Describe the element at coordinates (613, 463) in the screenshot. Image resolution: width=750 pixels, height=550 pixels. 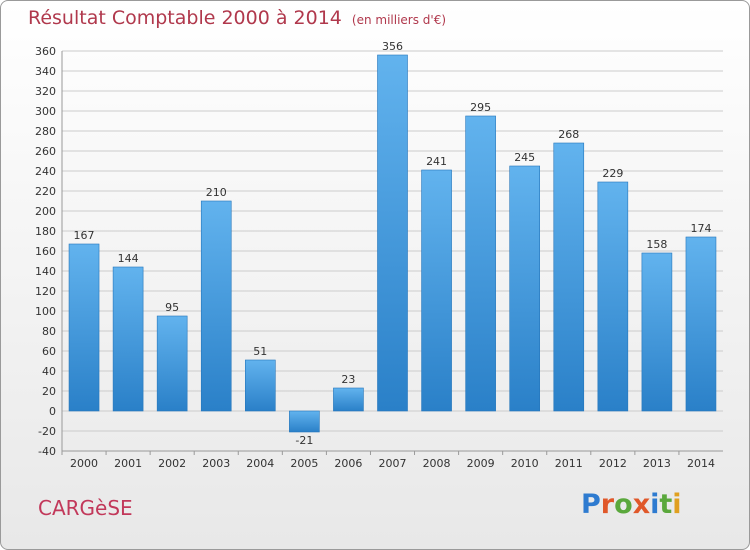
I see `x-tick-label: 2012` at that location.